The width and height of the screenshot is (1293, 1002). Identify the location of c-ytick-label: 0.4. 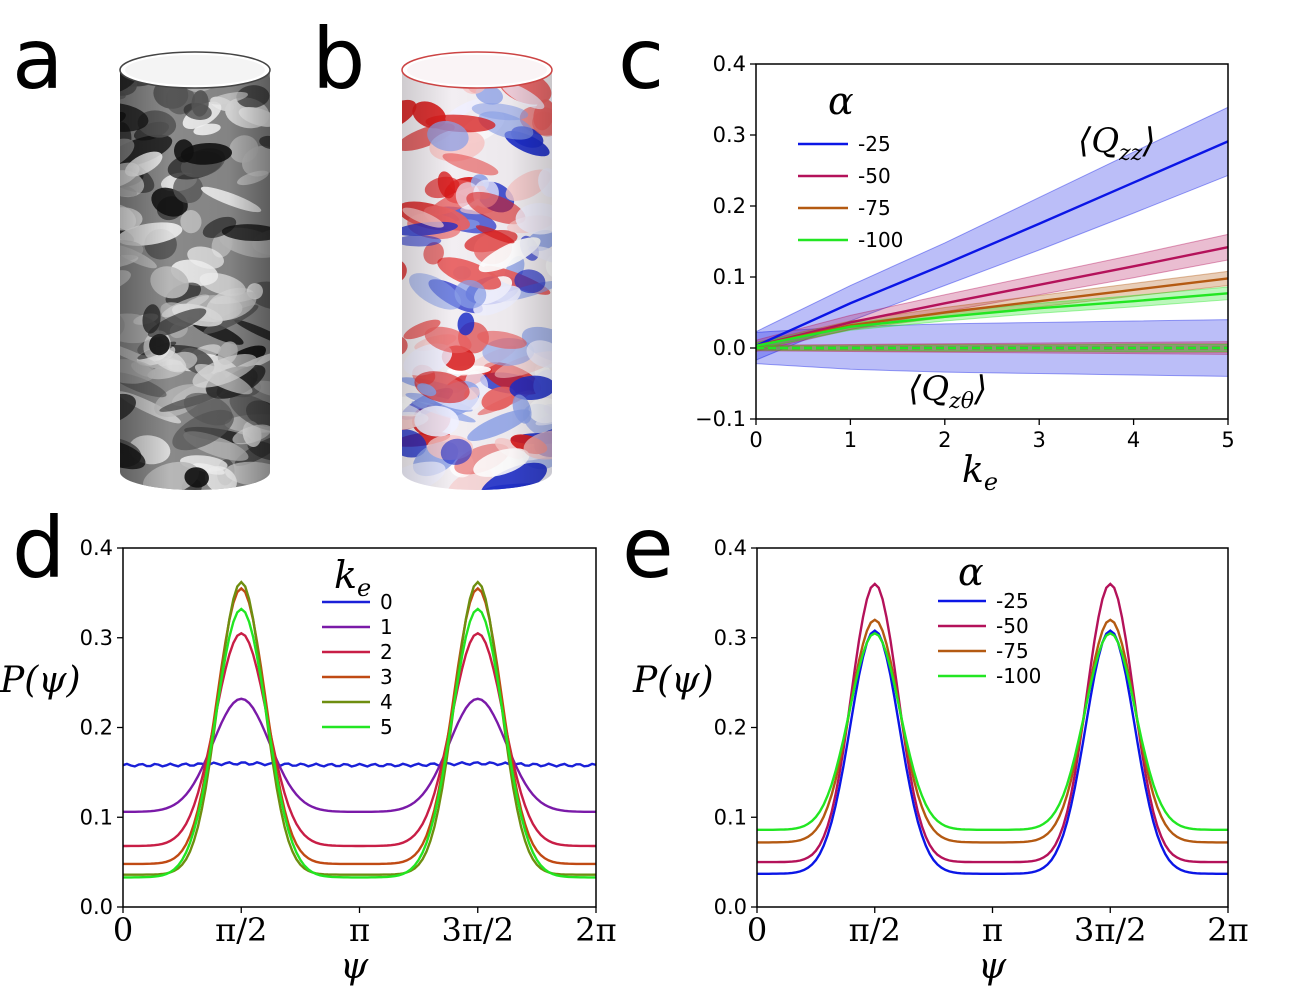
(729, 64).